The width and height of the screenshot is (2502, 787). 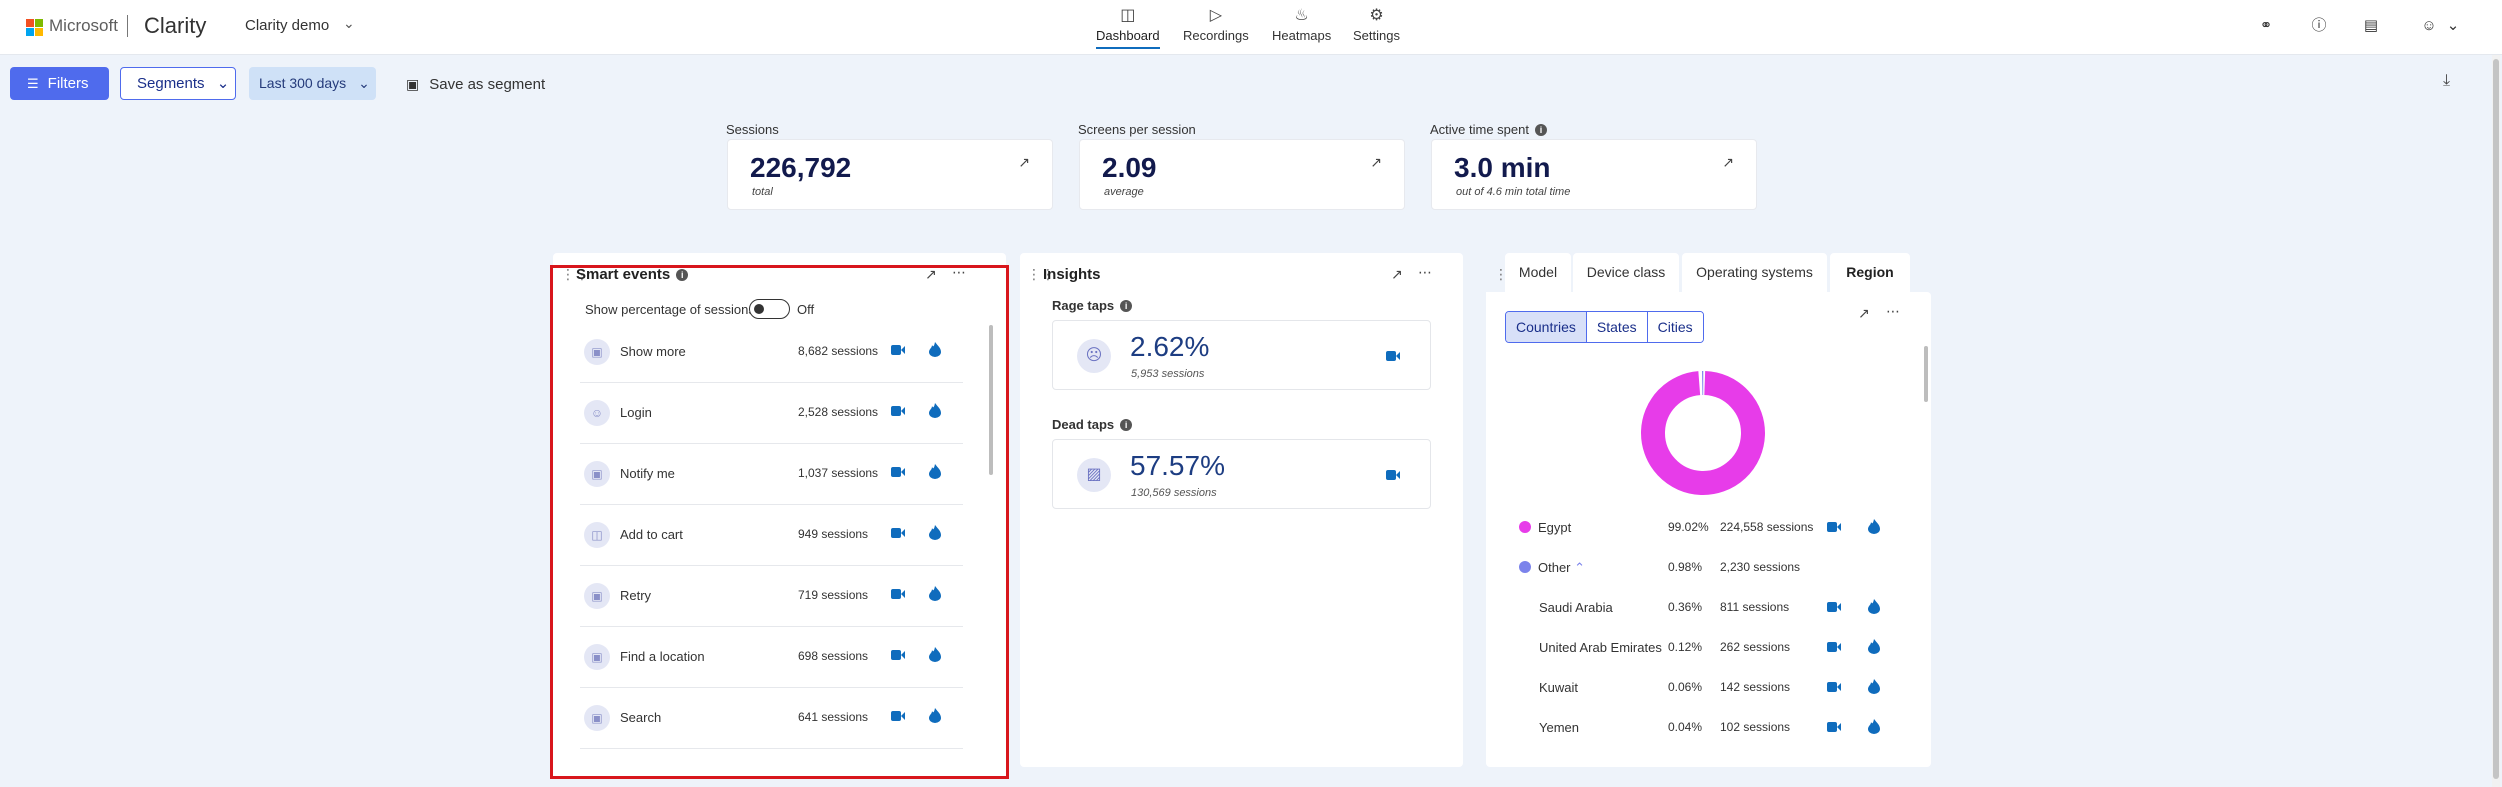 What do you see at coordinates (1626, 272) in the screenshot?
I see `tab-device-class: Device class` at bounding box center [1626, 272].